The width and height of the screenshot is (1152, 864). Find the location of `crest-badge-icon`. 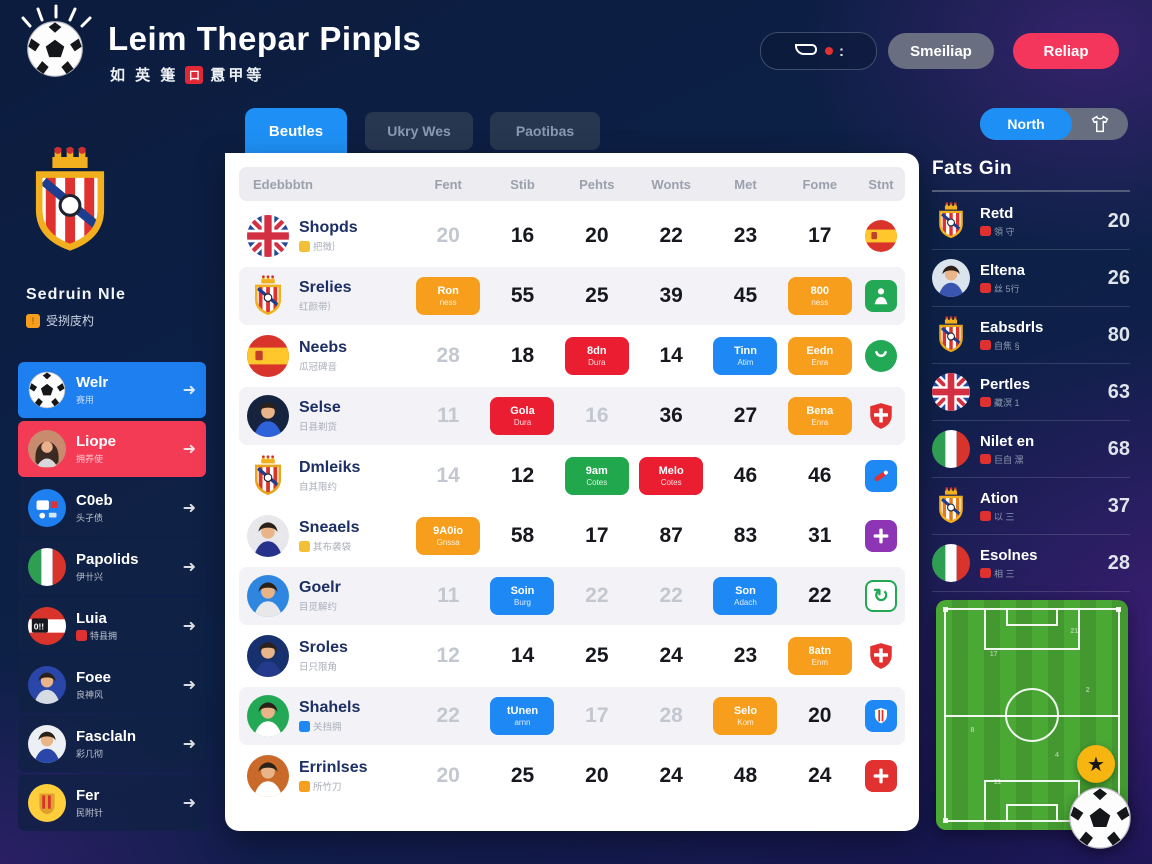

crest-badge-icon is located at coordinates (880, 716).